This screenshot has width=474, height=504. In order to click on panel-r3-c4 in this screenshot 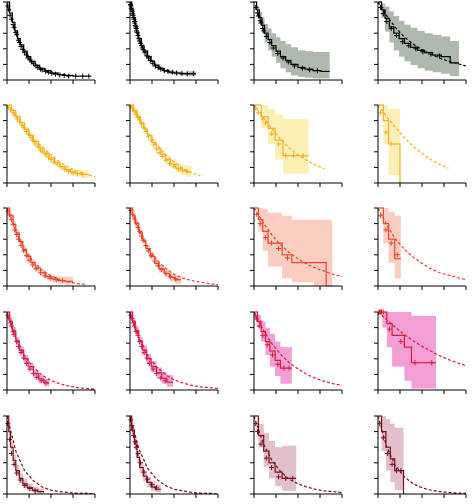, I will do `click(420, 248)`.